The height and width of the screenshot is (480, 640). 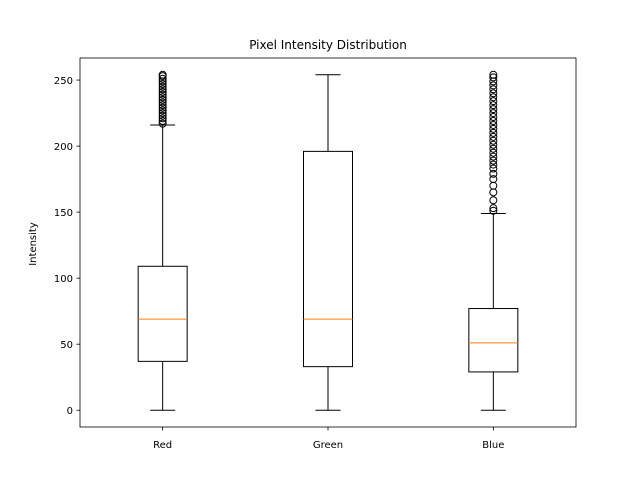 What do you see at coordinates (63, 147) in the screenshot?
I see `y-tick-label: 200` at bounding box center [63, 147].